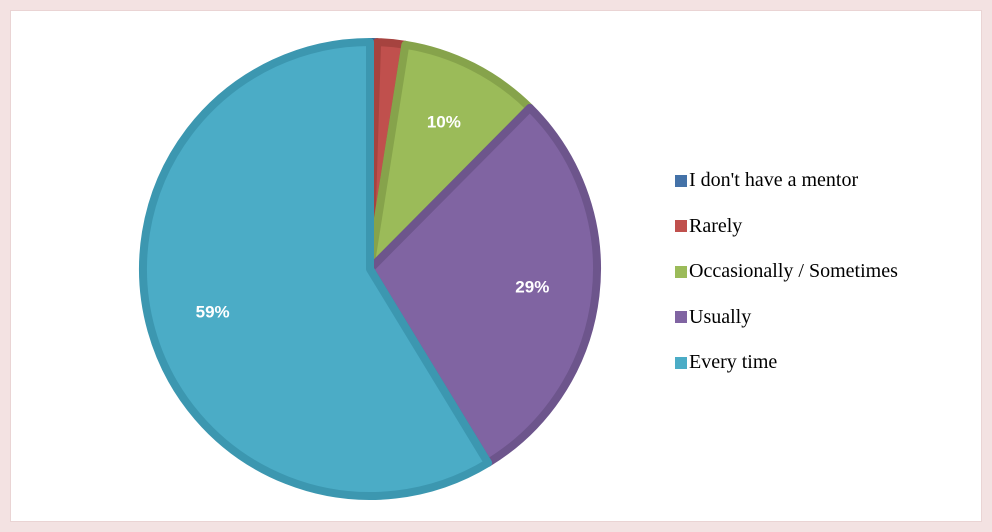  What do you see at coordinates (786, 226) in the screenshot?
I see `legend-item-rarely: Rarely` at bounding box center [786, 226].